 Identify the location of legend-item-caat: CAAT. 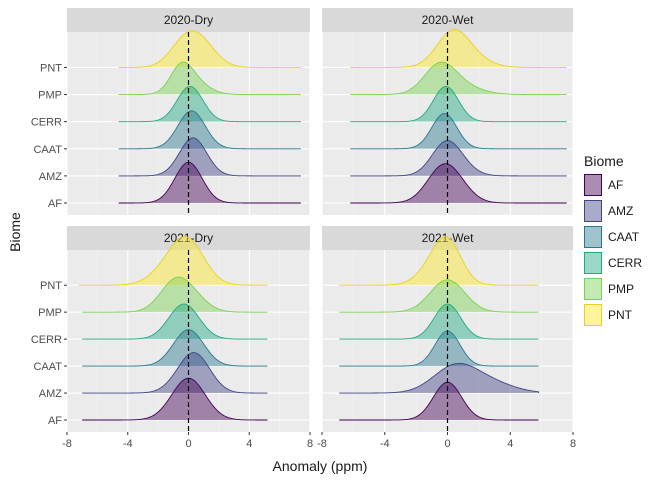
(624, 237).